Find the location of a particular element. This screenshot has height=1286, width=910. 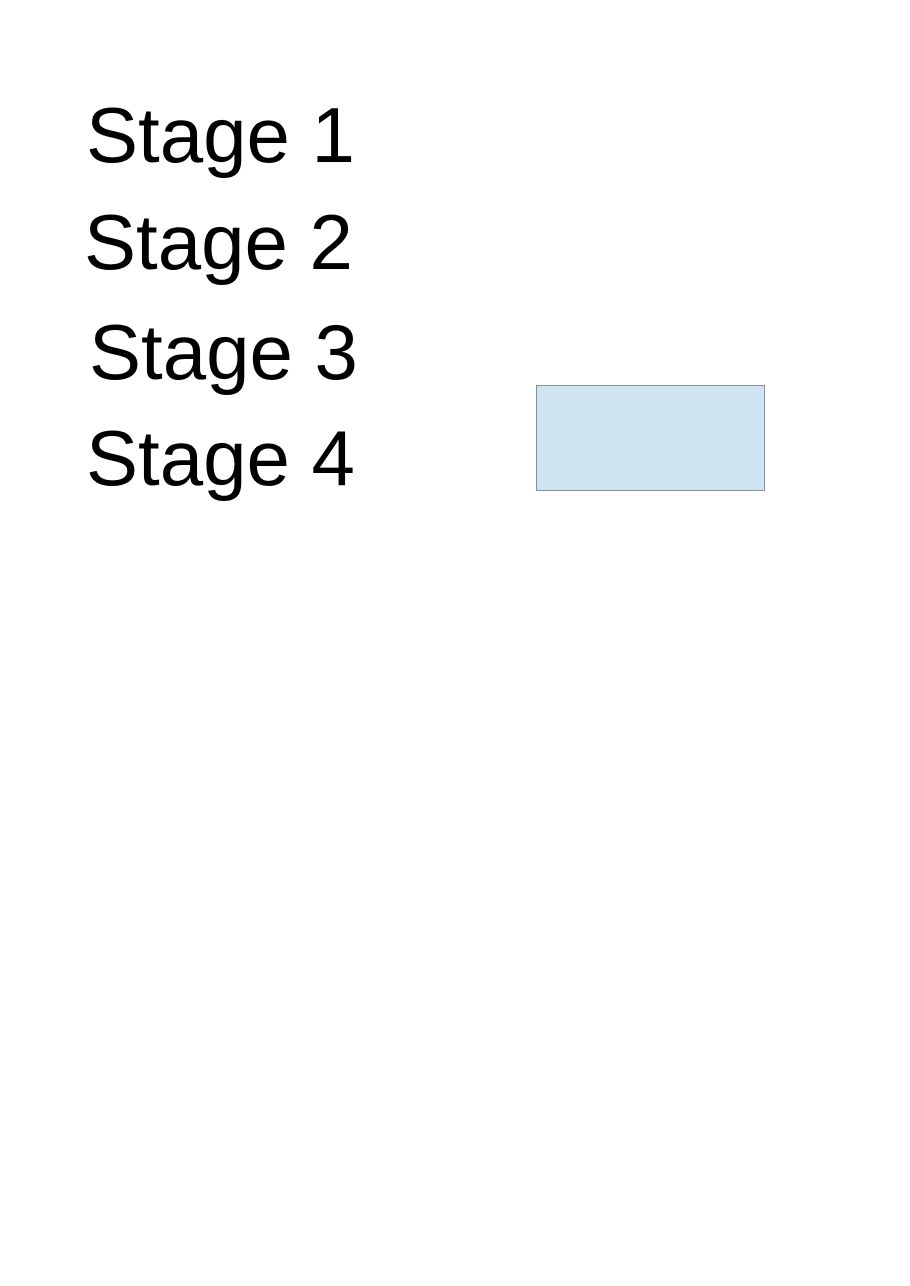

light-blue-rectangle-shape is located at coordinates (650, 438).